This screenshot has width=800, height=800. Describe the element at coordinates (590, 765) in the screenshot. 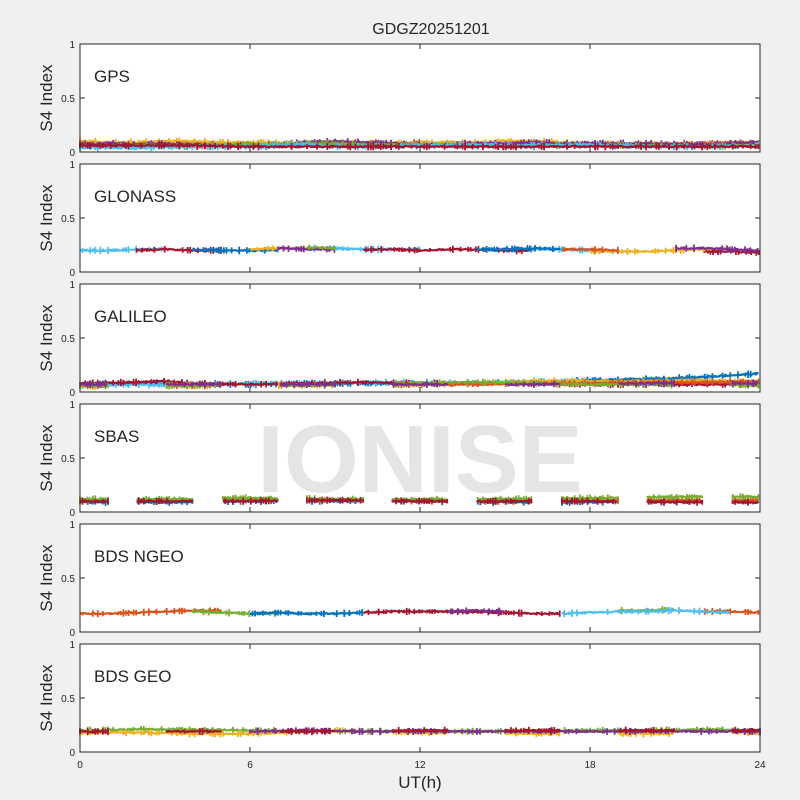

I see `x-tick-label: 18` at that location.